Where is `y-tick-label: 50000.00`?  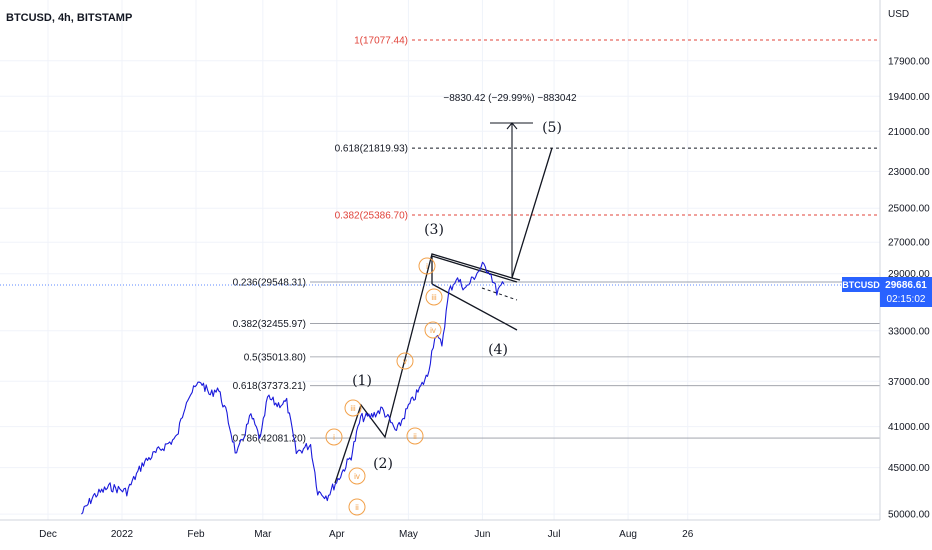 y-tick-label: 50000.00 is located at coordinates (909, 515).